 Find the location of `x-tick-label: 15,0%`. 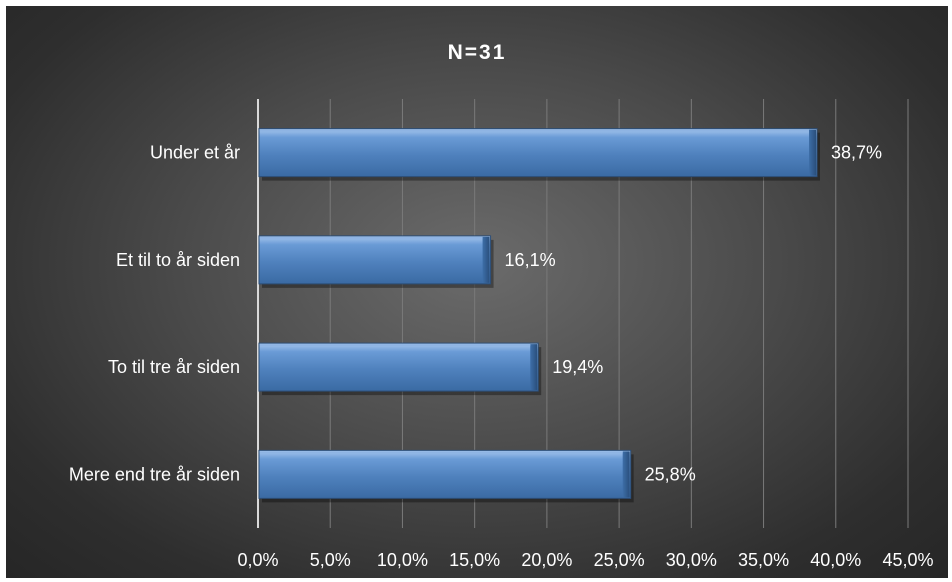

x-tick-label: 15,0% is located at coordinates (474, 560).